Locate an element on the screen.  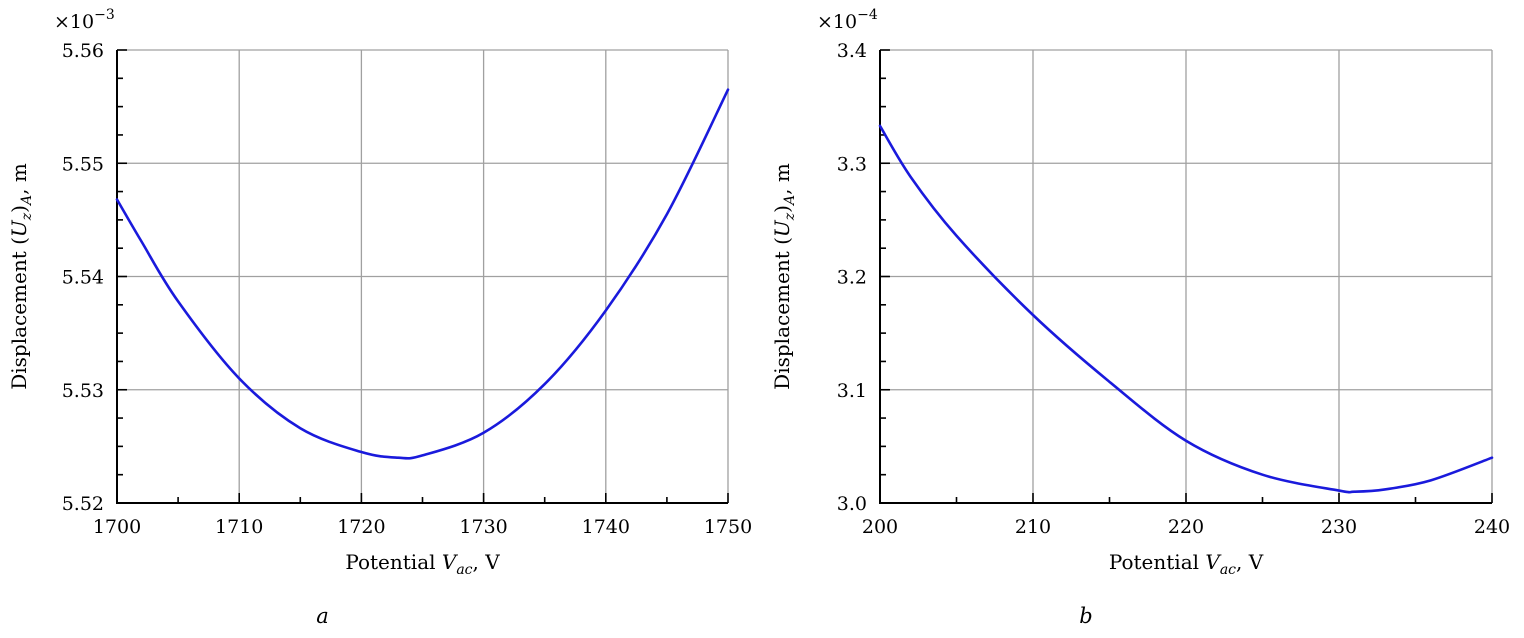
x-tick-label: 1700 is located at coordinates (117, 527).